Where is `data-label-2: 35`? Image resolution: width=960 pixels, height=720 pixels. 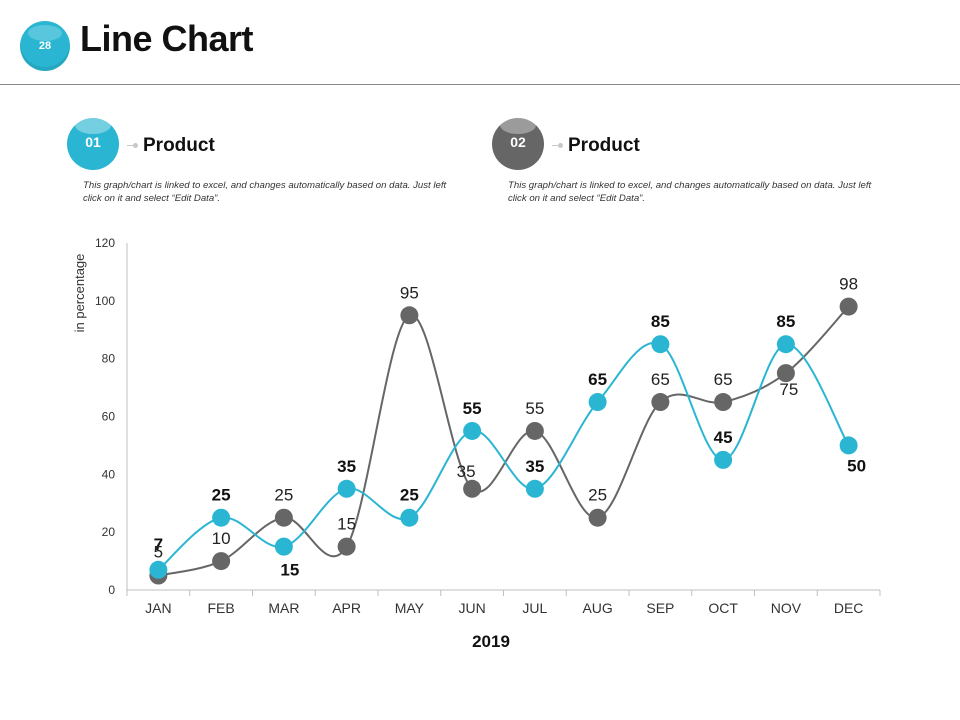 data-label-2: 35 is located at coordinates (466, 471).